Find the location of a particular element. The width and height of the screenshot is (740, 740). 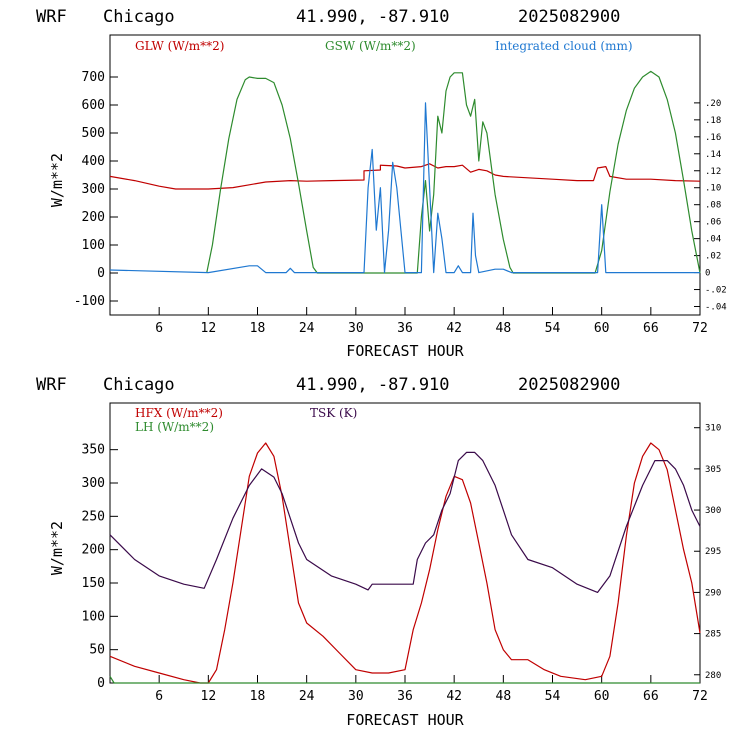

y2-tick-label: 285 is located at coordinates (713, 635).